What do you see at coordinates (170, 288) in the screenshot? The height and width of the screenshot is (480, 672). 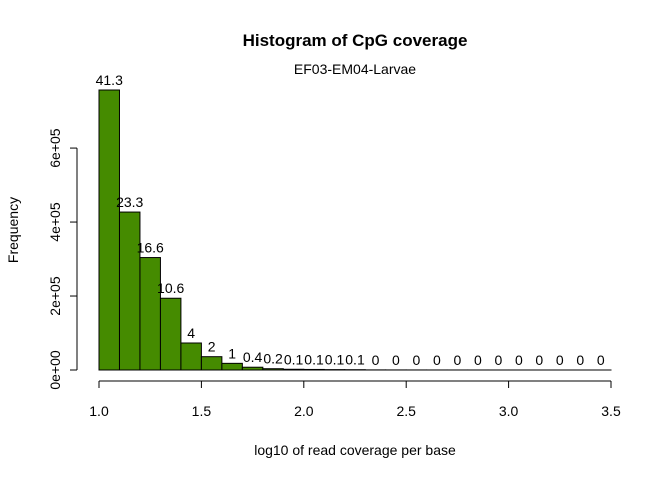 I see `bar-percent-label: 10.6` at bounding box center [170, 288].